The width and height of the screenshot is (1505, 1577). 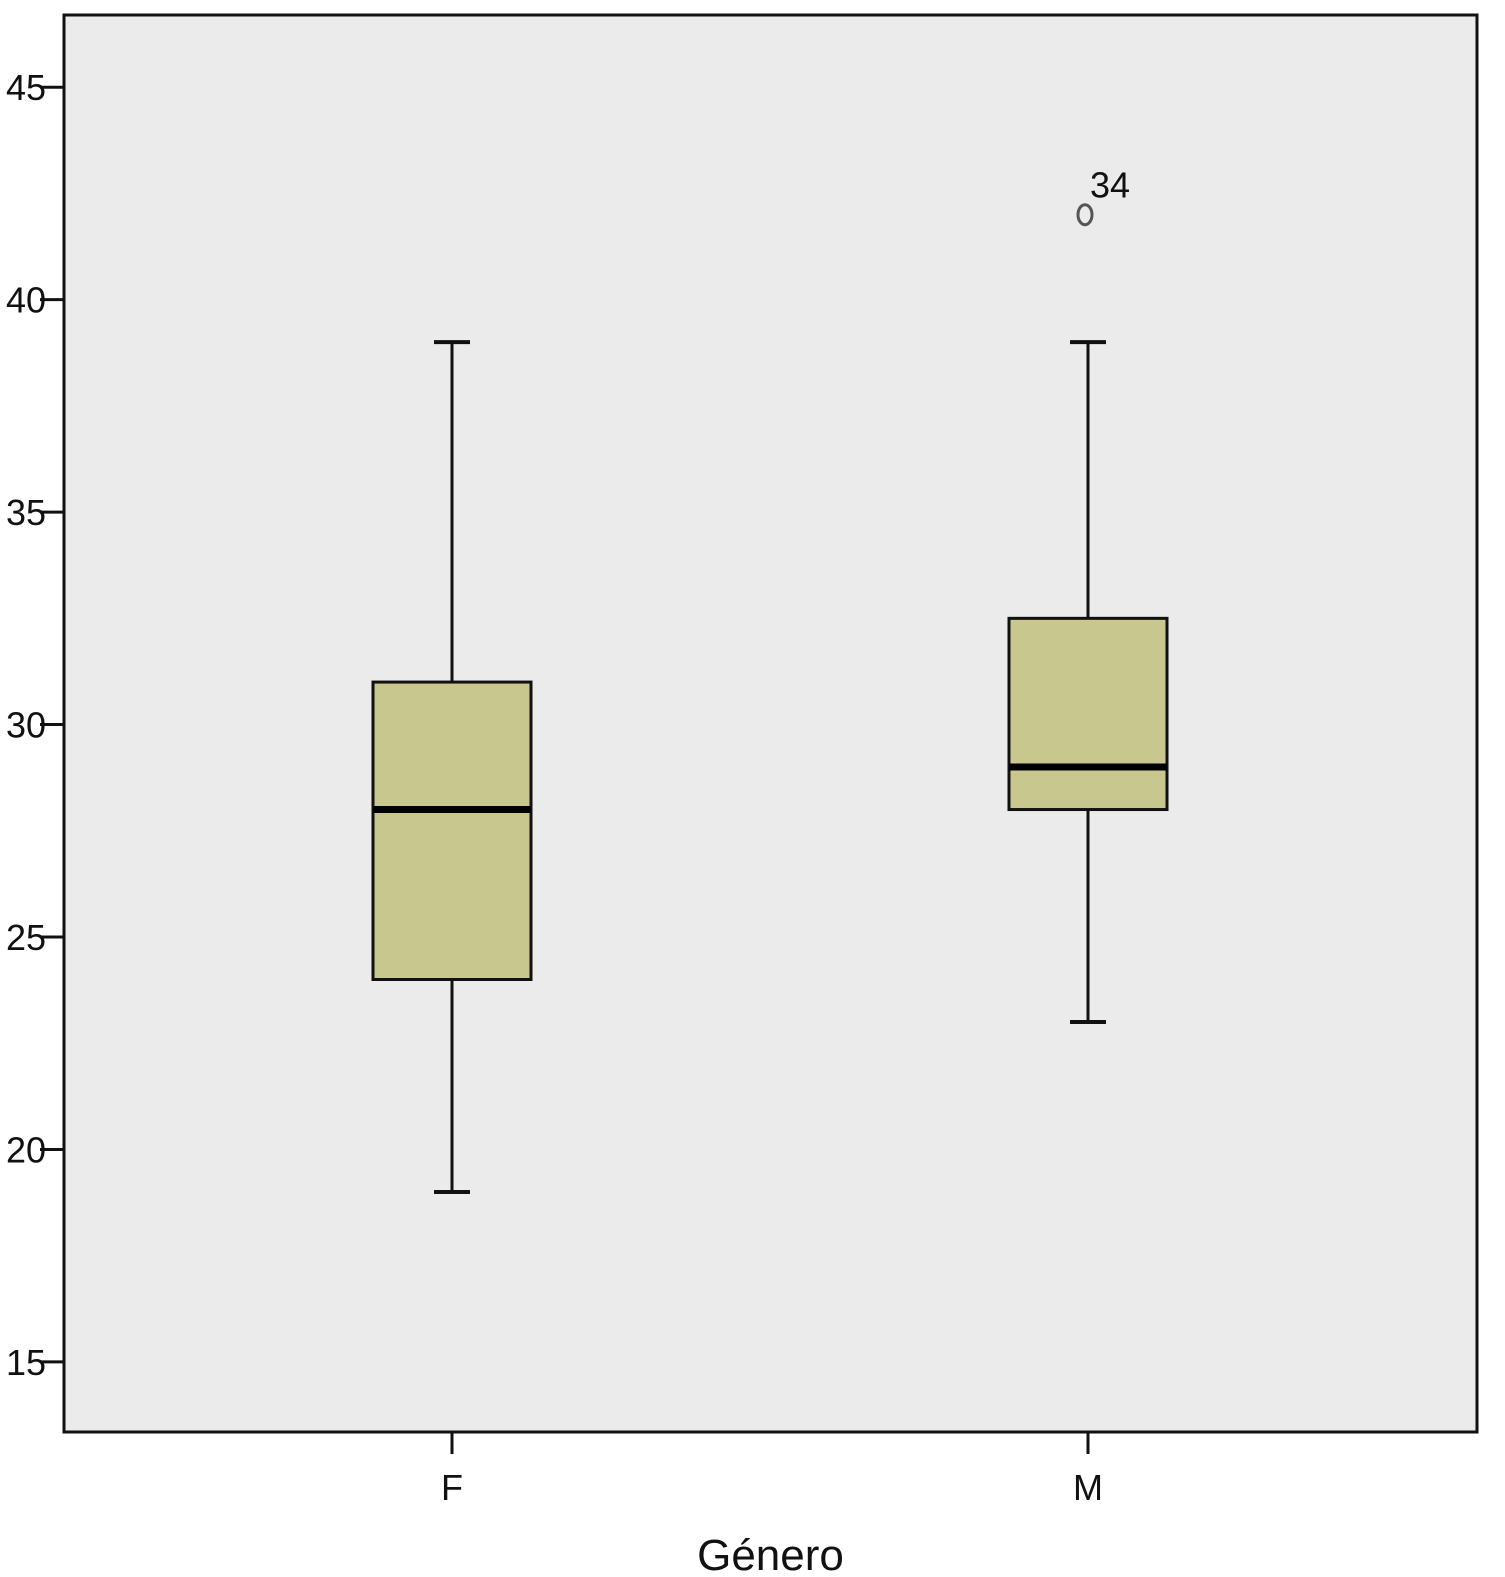 I want to click on y-tick-label-35: 35, so click(x=26, y=512).